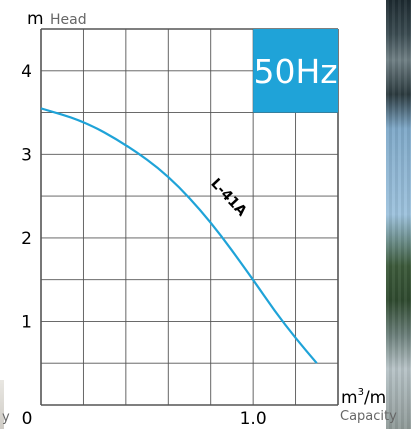  I want to click on photo-edge-left, so click(2, 404).